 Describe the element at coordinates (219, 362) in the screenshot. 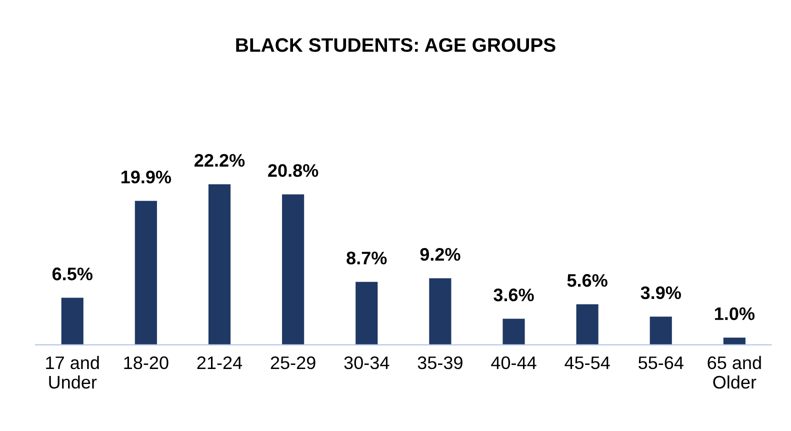

I see `x-tick-label: 21-24` at that location.